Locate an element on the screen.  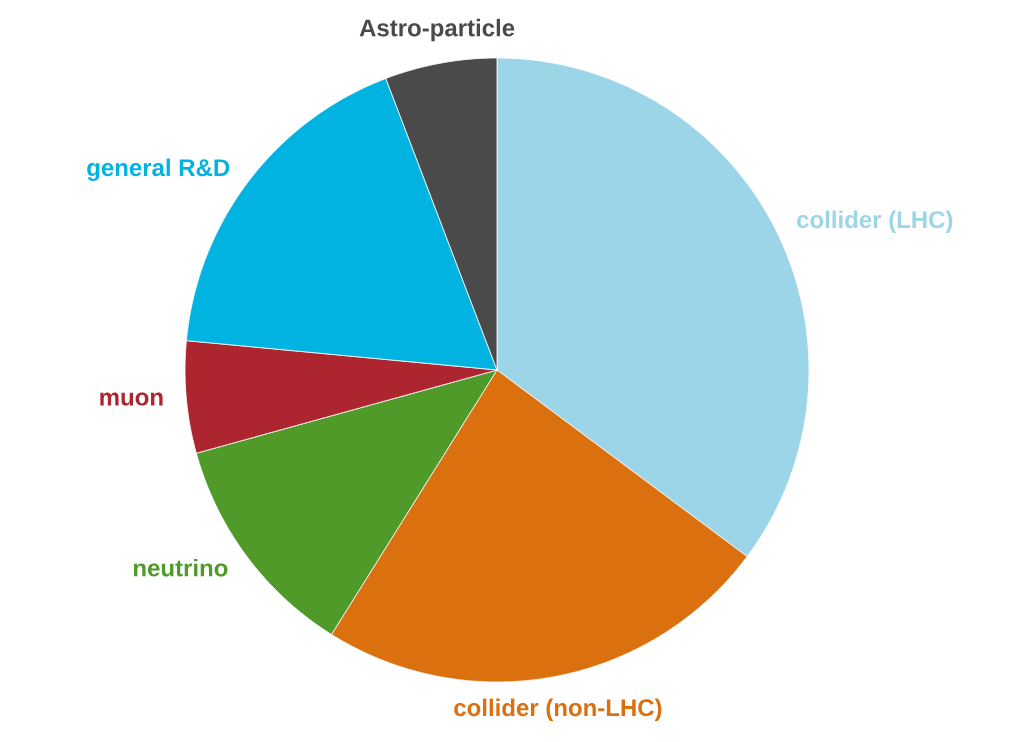
slice-label: collider (LHC) is located at coordinates (875, 221).